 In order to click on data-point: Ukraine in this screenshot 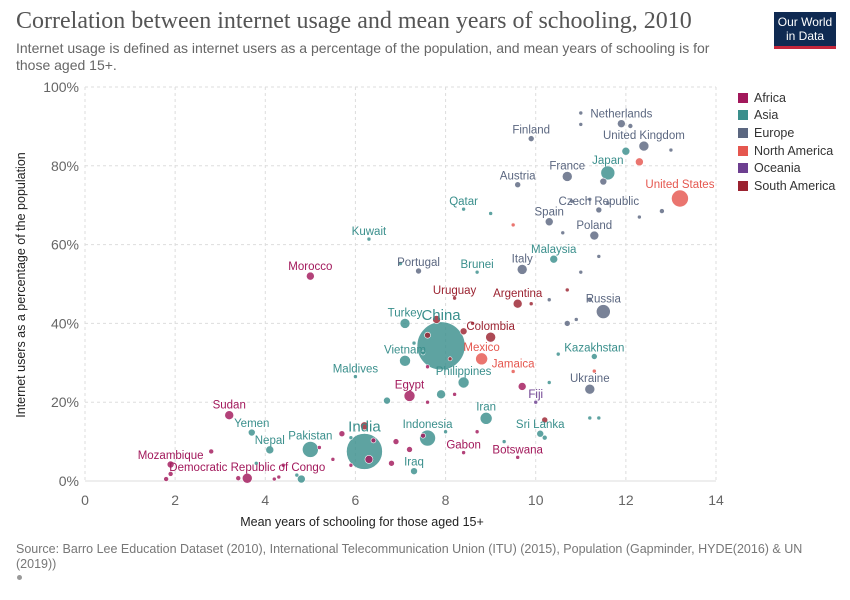, I will do `click(590, 389)`.